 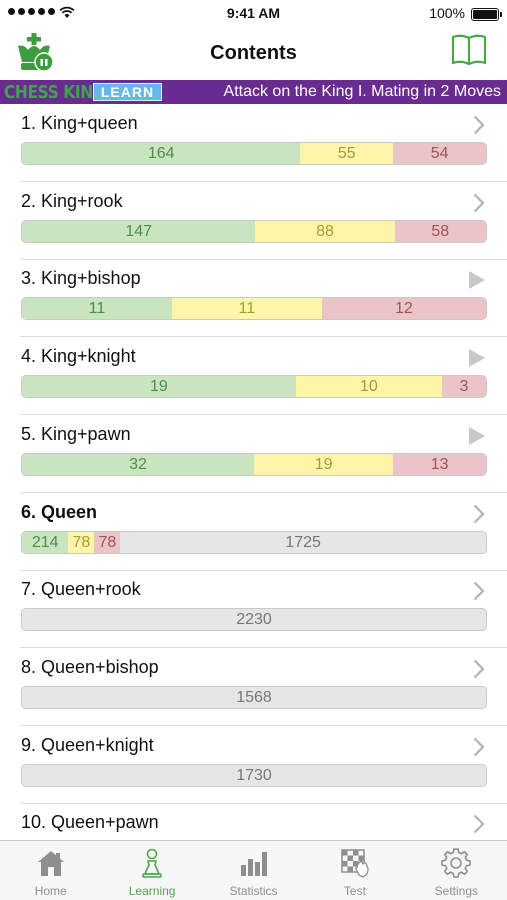 What do you see at coordinates (161, 153) in the screenshot?
I see `progress-segment-green: 164` at bounding box center [161, 153].